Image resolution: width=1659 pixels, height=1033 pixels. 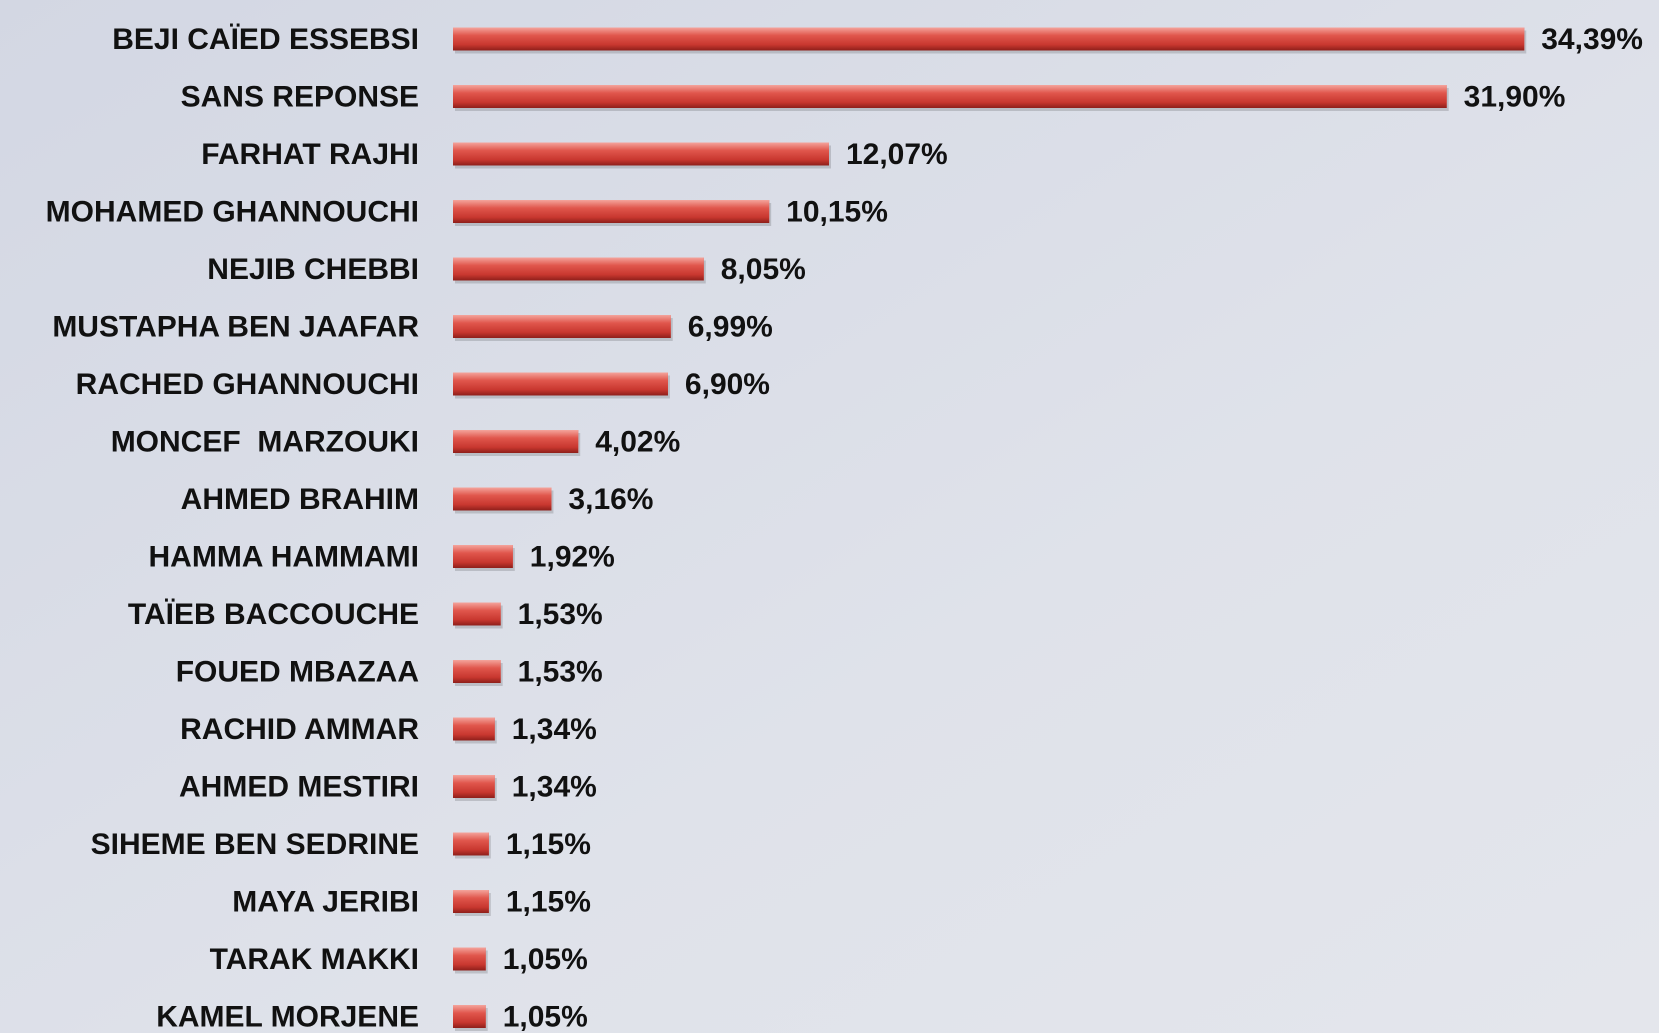 What do you see at coordinates (637, 441) in the screenshot?
I see `value-label: 4,02%` at bounding box center [637, 441].